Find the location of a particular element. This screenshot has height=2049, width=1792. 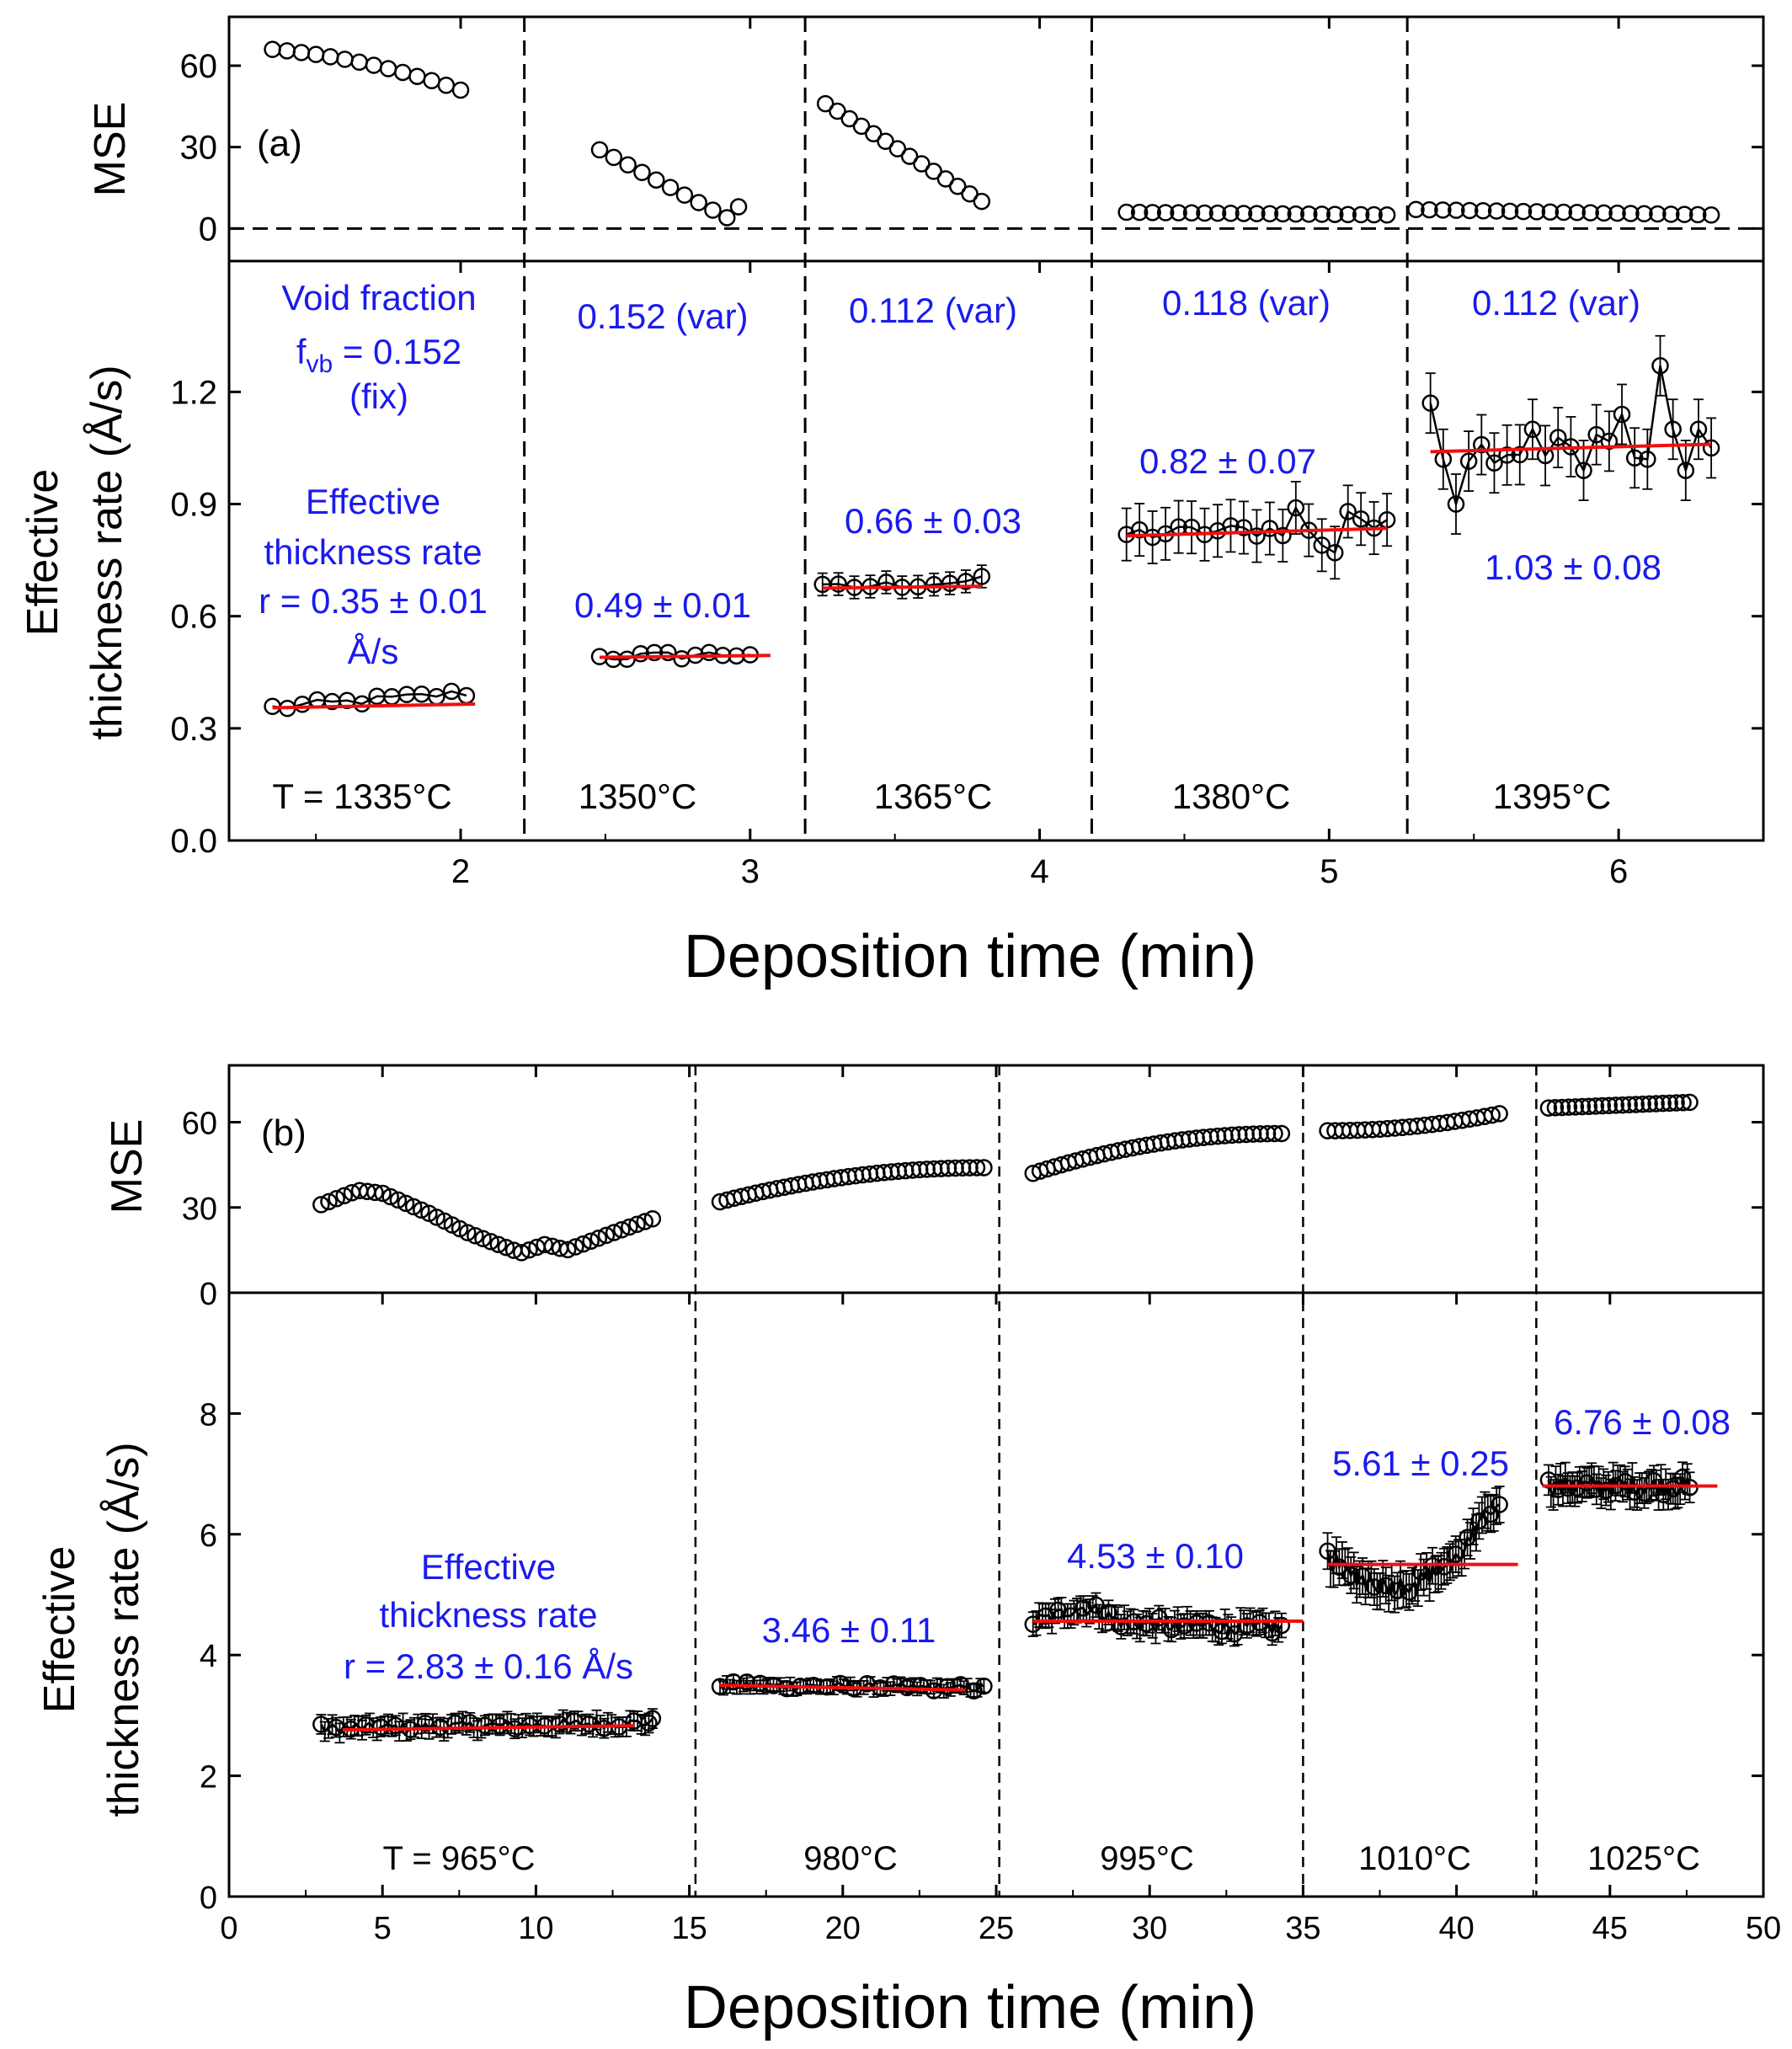

x-tick-label: 15 is located at coordinates (689, 1928).